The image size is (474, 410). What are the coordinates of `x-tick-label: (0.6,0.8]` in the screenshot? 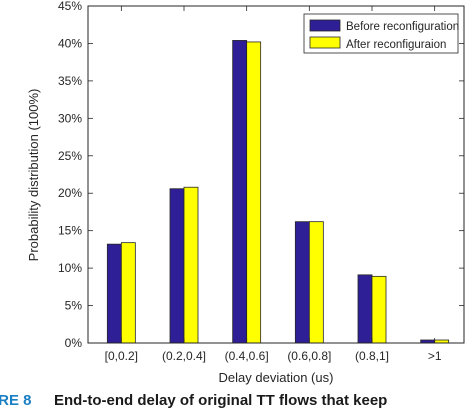 It's located at (309, 356).